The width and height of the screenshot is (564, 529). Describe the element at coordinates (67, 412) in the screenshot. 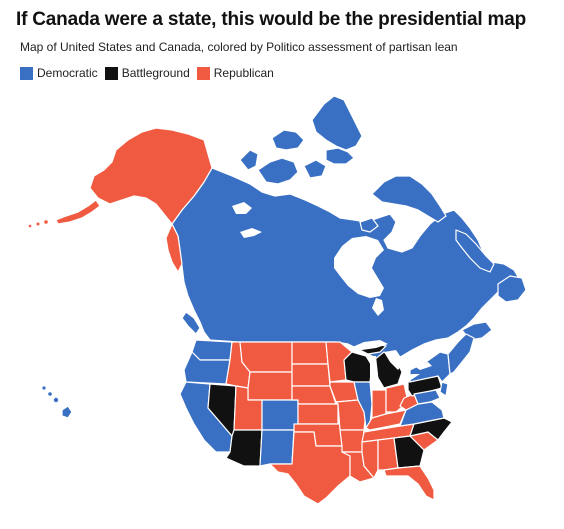

I see `state-hawaii-big-island` at that location.